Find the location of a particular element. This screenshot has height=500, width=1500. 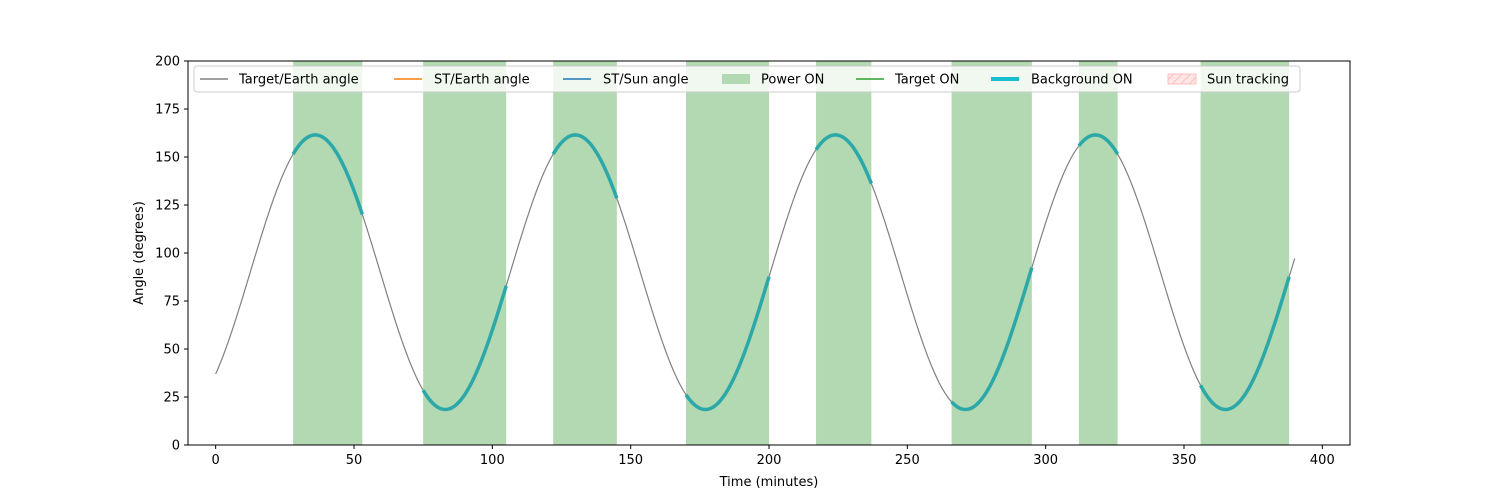

x-tick-label-3: 150 is located at coordinates (630, 460).